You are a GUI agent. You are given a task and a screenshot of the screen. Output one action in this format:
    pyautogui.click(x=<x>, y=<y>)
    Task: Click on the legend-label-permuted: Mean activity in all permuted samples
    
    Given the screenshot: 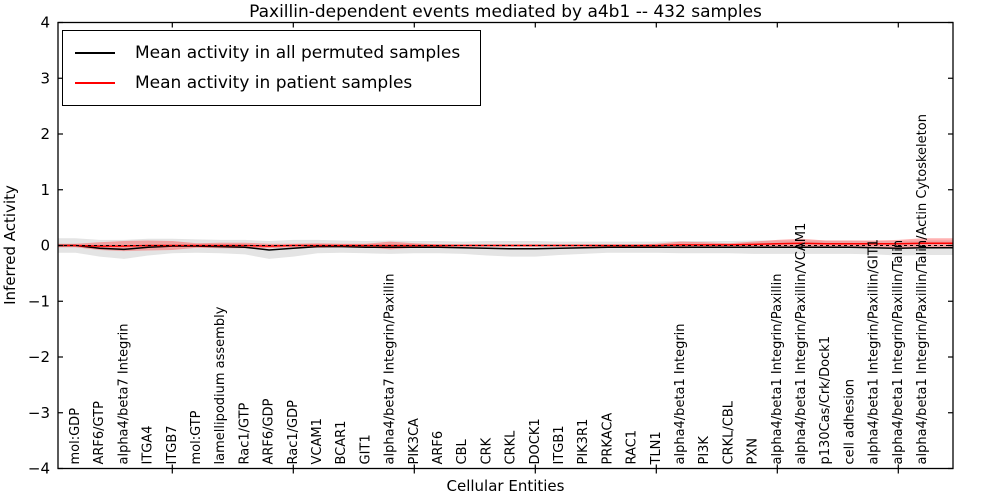 What is the action you would take?
    pyautogui.click(x=298, y=53)
    